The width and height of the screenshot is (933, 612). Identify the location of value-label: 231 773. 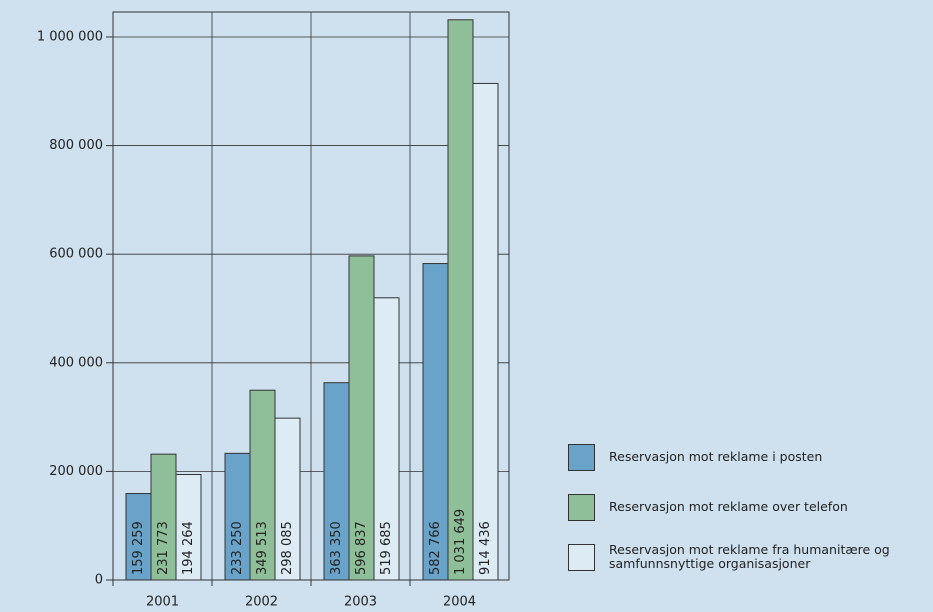
(163, 548).